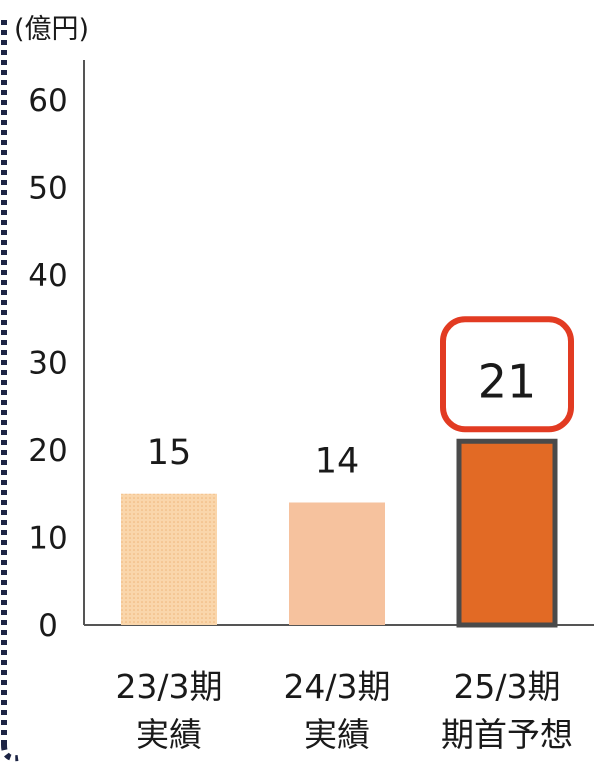  I want to click on y-tick-label: 10, so click(47, 539).